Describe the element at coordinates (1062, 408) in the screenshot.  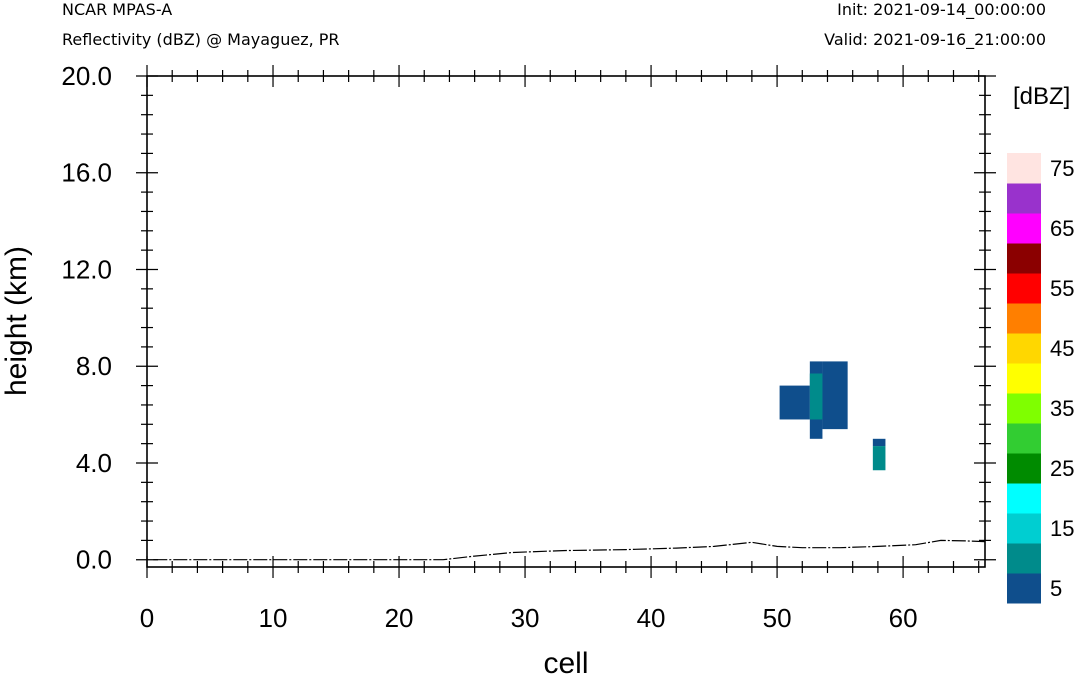
I see `colorbar-label: 35` at that location.